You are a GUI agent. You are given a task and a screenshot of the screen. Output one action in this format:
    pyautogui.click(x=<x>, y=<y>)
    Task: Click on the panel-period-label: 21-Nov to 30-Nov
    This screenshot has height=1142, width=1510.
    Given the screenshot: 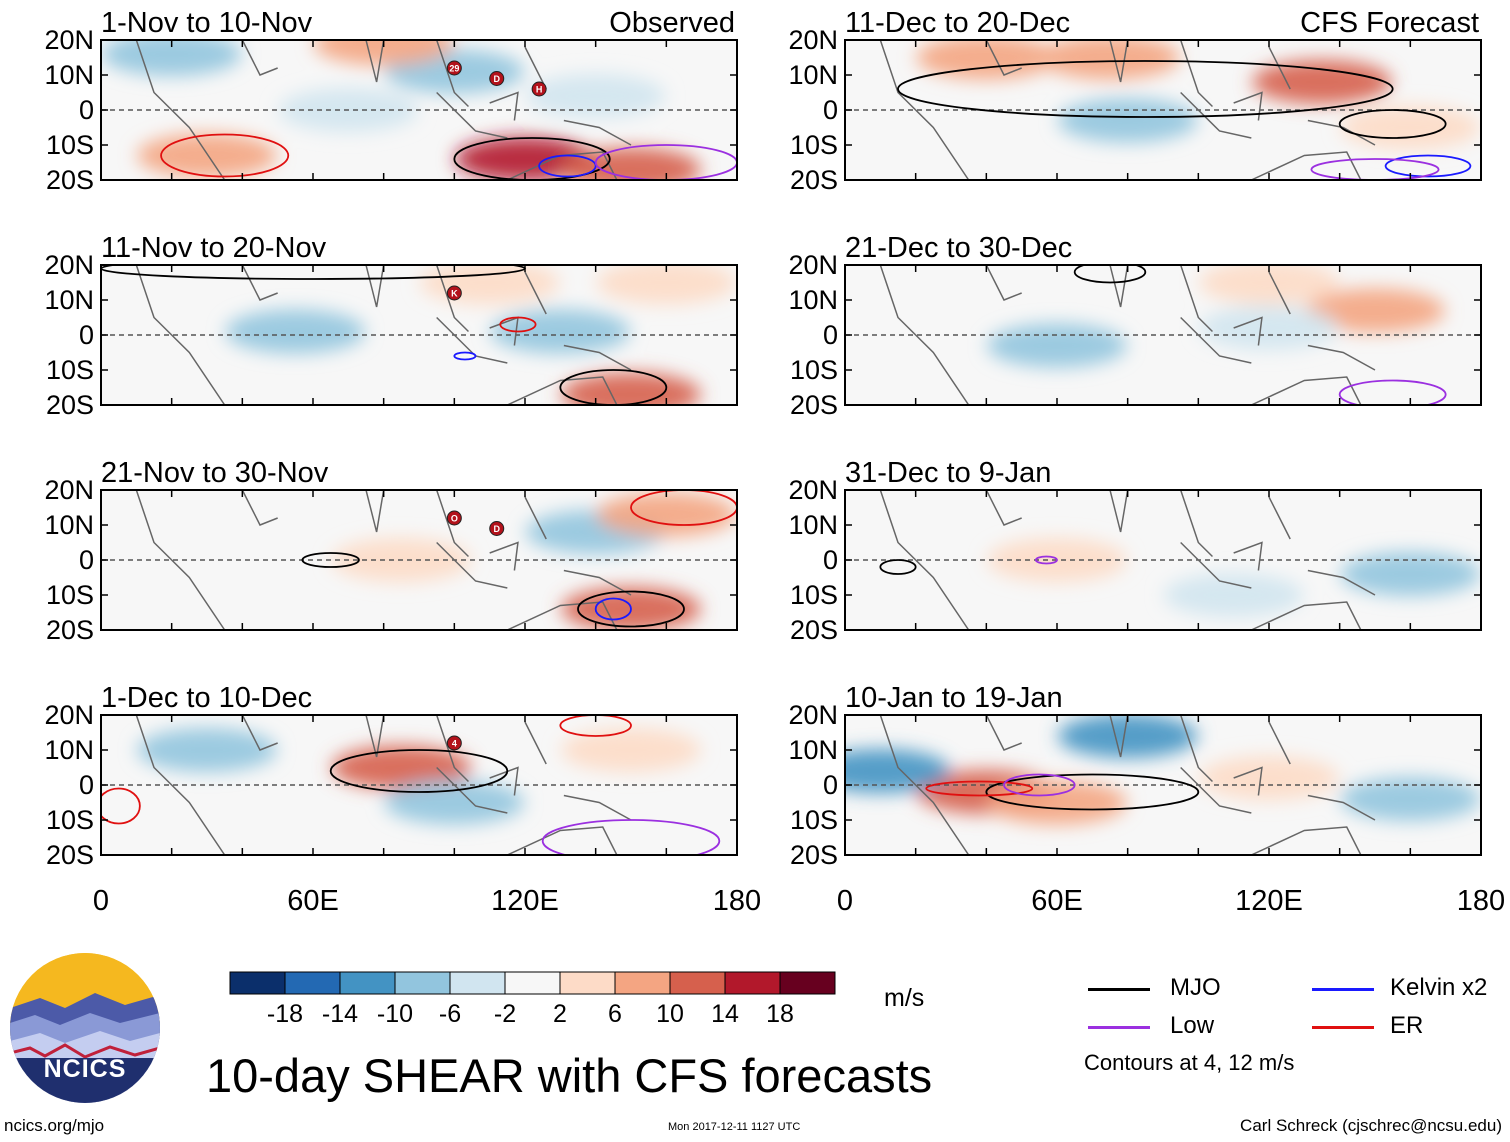 What is the action you would take?
    pyautogui.click(x=215, y=473)
    